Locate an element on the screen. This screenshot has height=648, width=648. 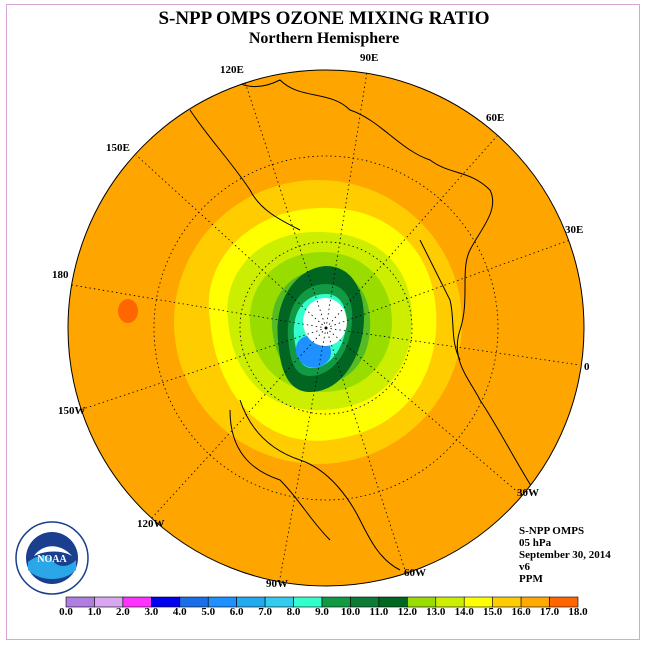
colorbar-tick-label: 9.0 is located at coordinates (322, 612).